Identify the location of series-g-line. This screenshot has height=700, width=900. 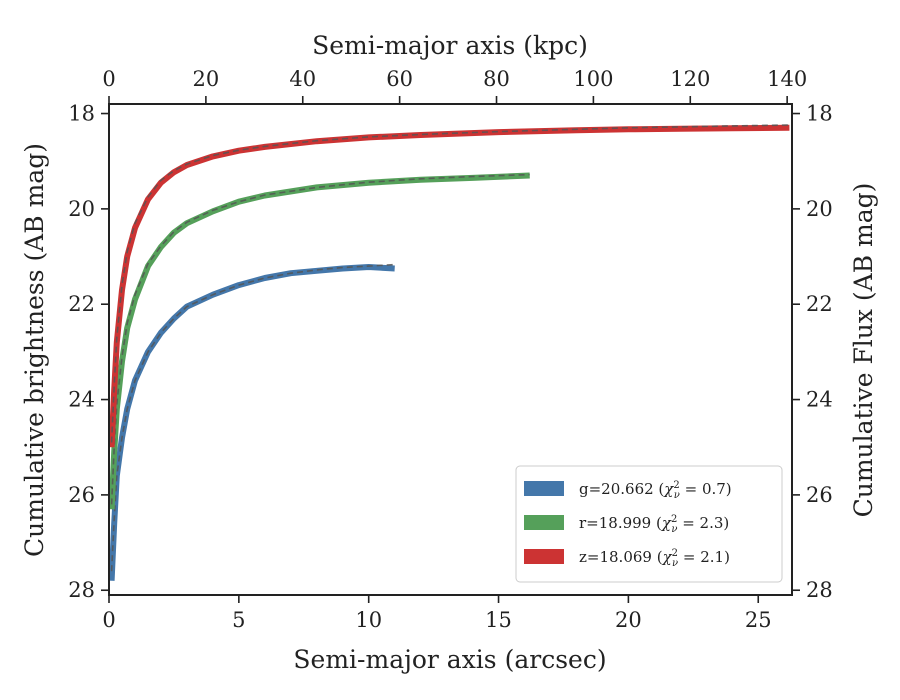
(251, 422).